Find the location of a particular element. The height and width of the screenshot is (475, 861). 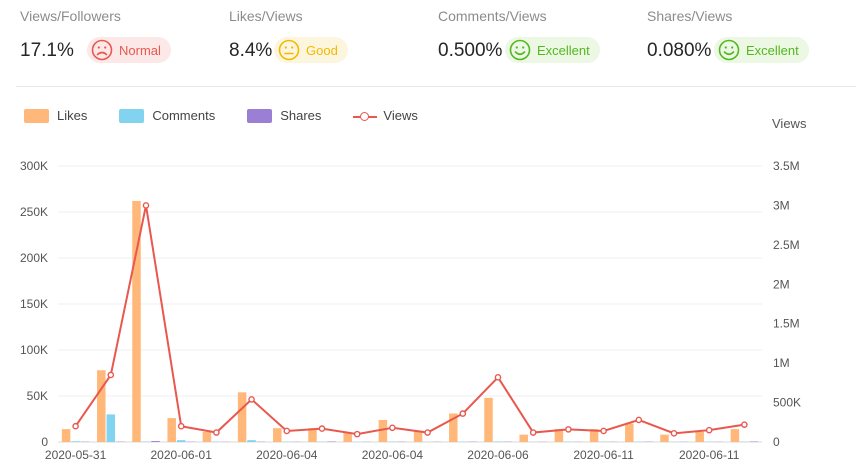

neutral-face-icon is located at coordinates (289, 50).